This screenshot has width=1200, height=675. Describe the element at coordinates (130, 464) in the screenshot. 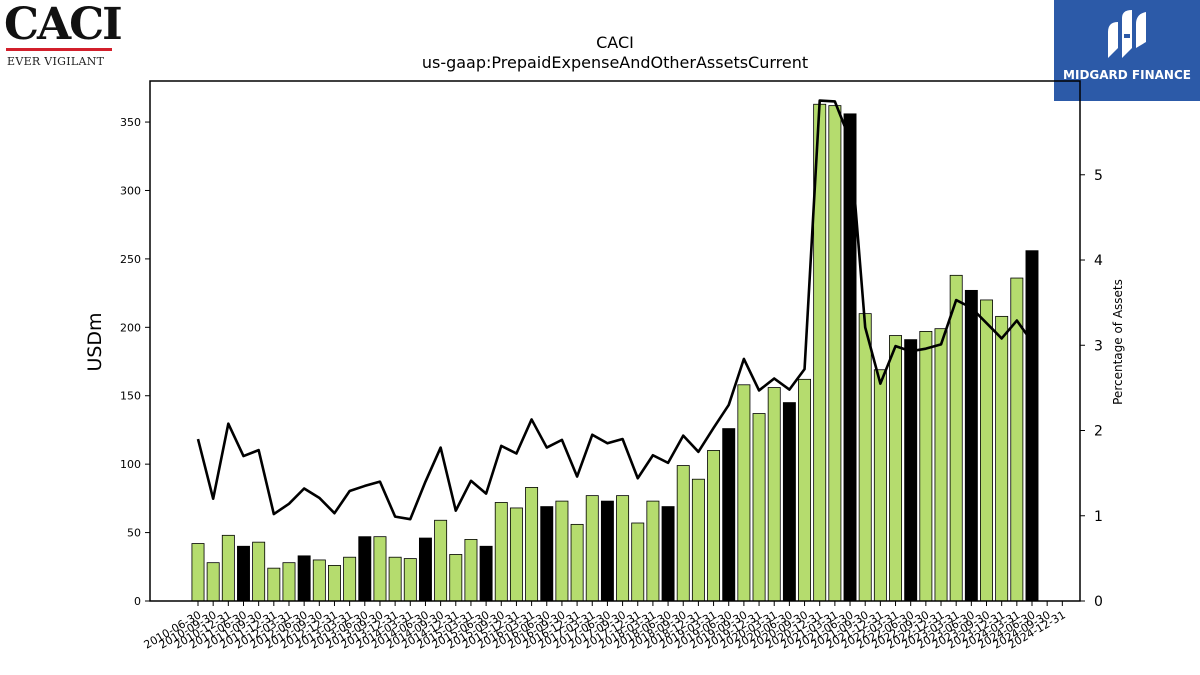

I see `y-tick-label: 100` at that location.